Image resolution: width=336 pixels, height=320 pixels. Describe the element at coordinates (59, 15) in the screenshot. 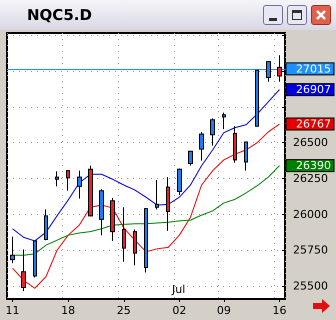

I see `chart-title: NQC5.D` at that location.